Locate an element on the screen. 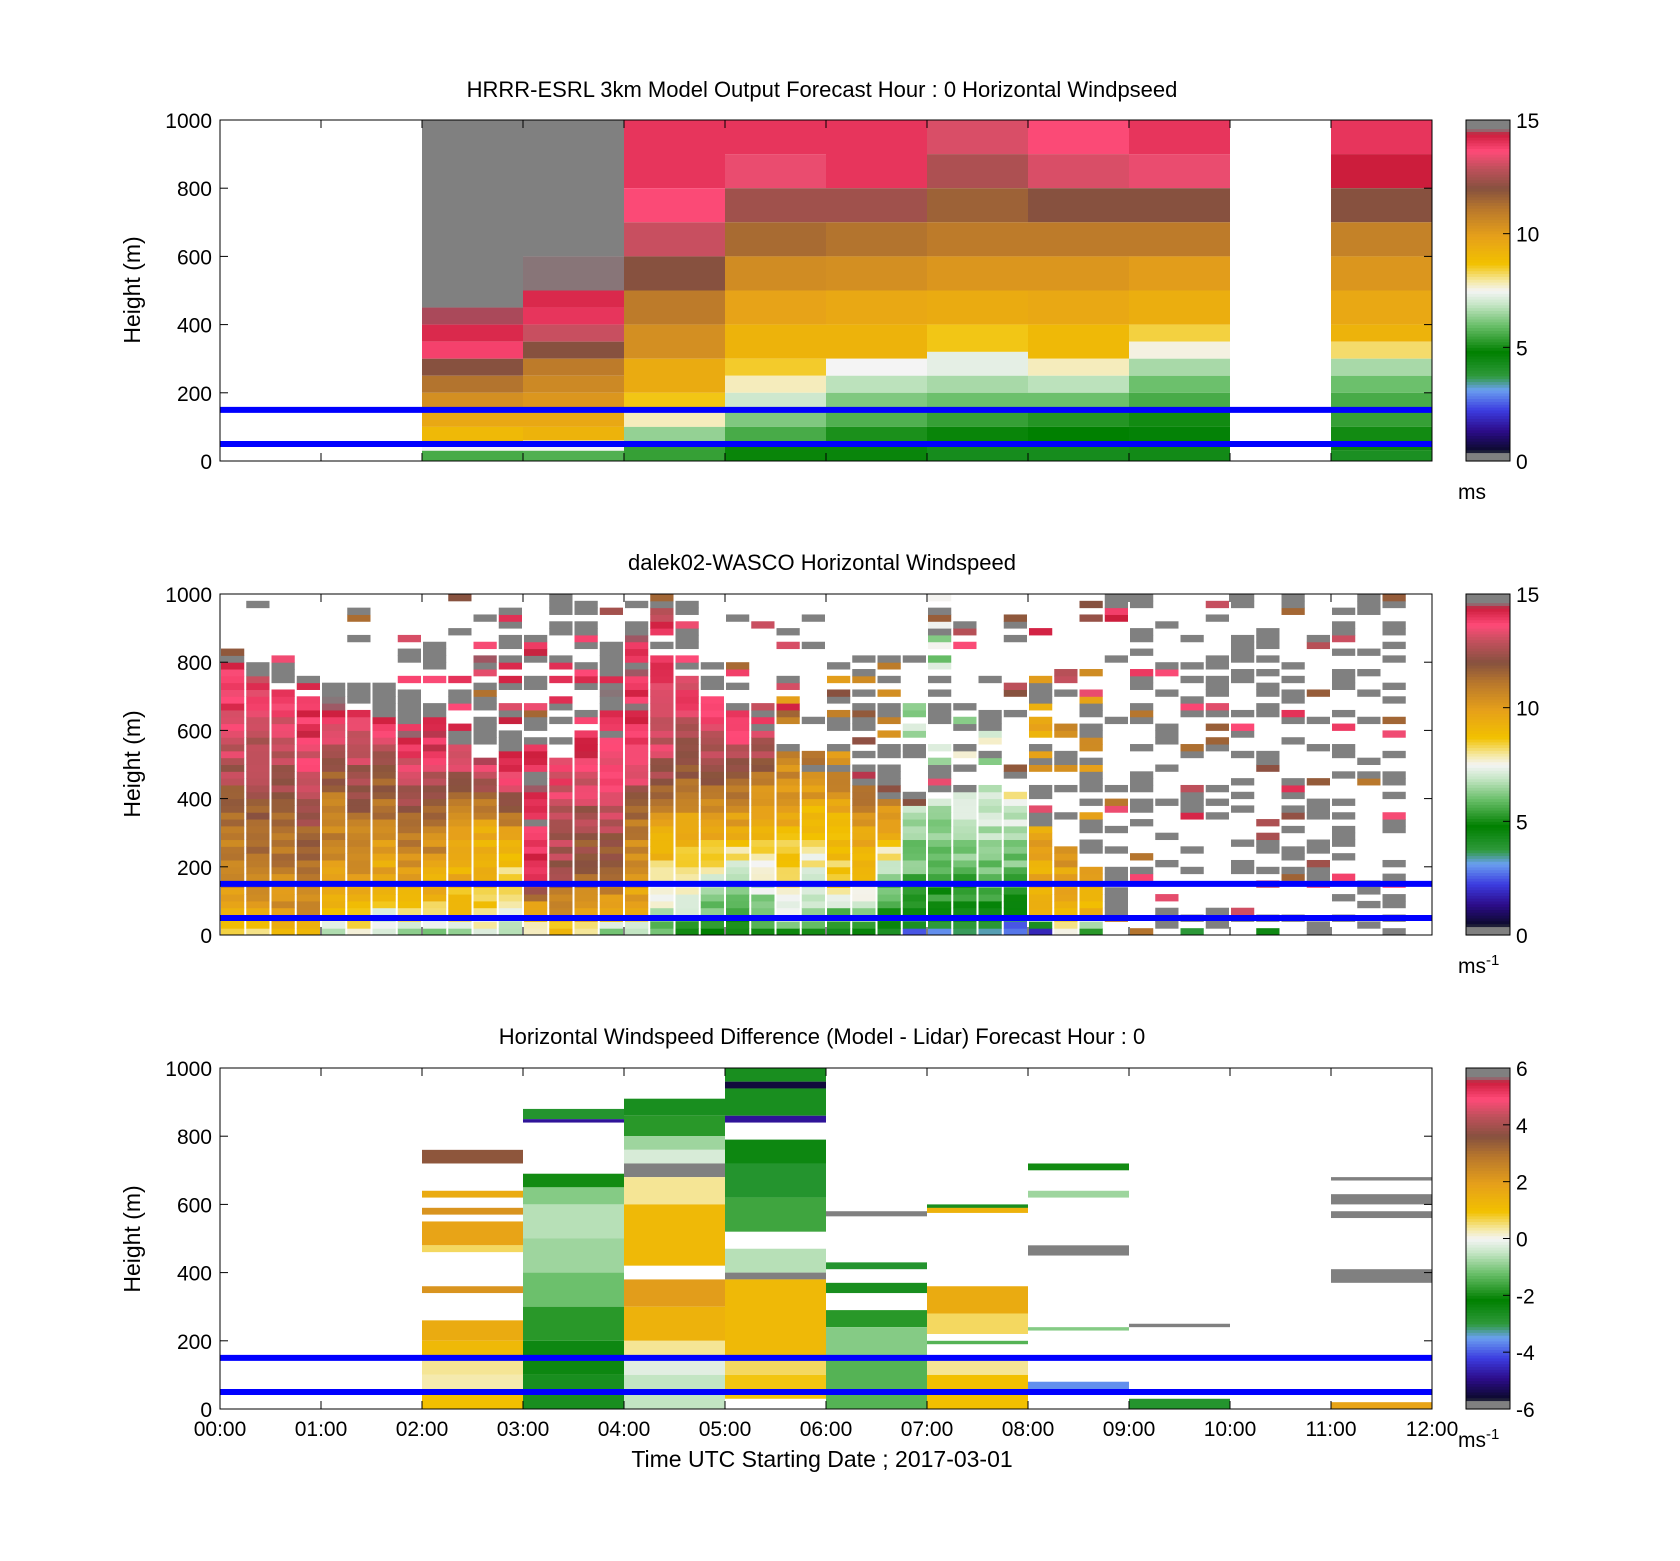 The width and height of the screenshot is (1680, 1561). colorbar-tick-label: -2 is located at coordinates (1525, 1296).